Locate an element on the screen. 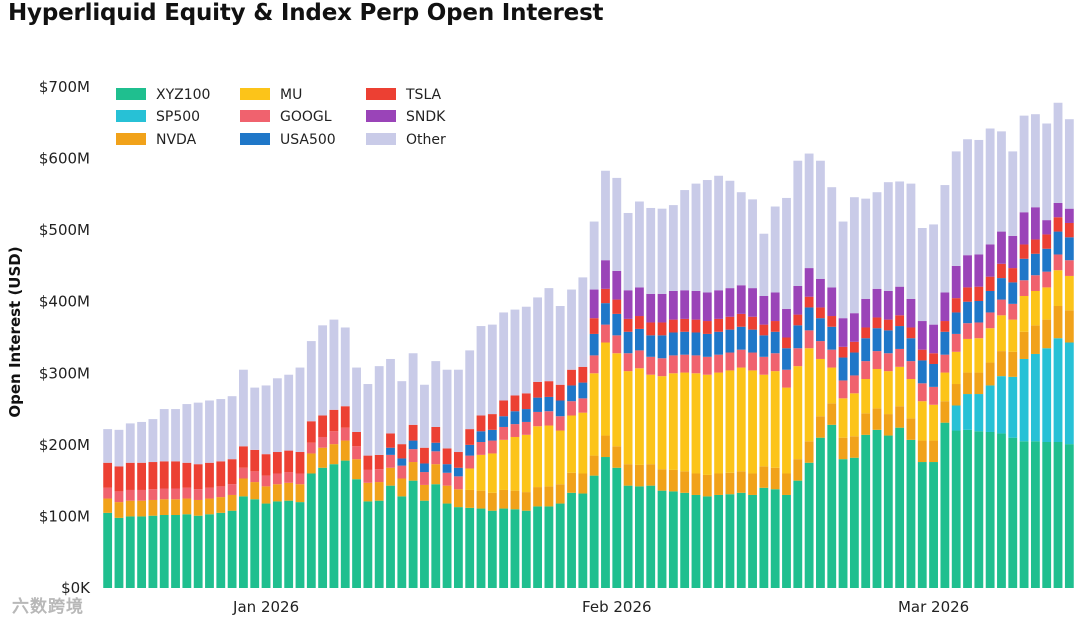  y-axis: $0K $100M $200M $300M $400M $500M $600M $700M is located at coordinates (65, 337).